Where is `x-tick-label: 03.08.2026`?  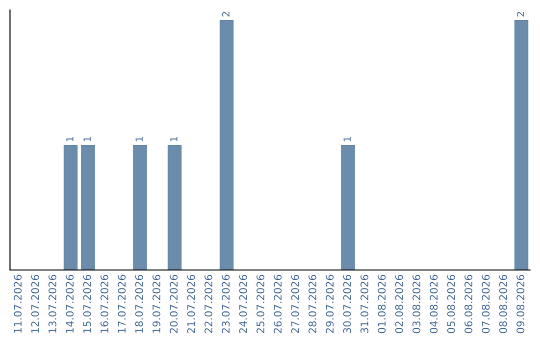 x-tick-label: 03.08.2026 is located at coordinates (416, 304).